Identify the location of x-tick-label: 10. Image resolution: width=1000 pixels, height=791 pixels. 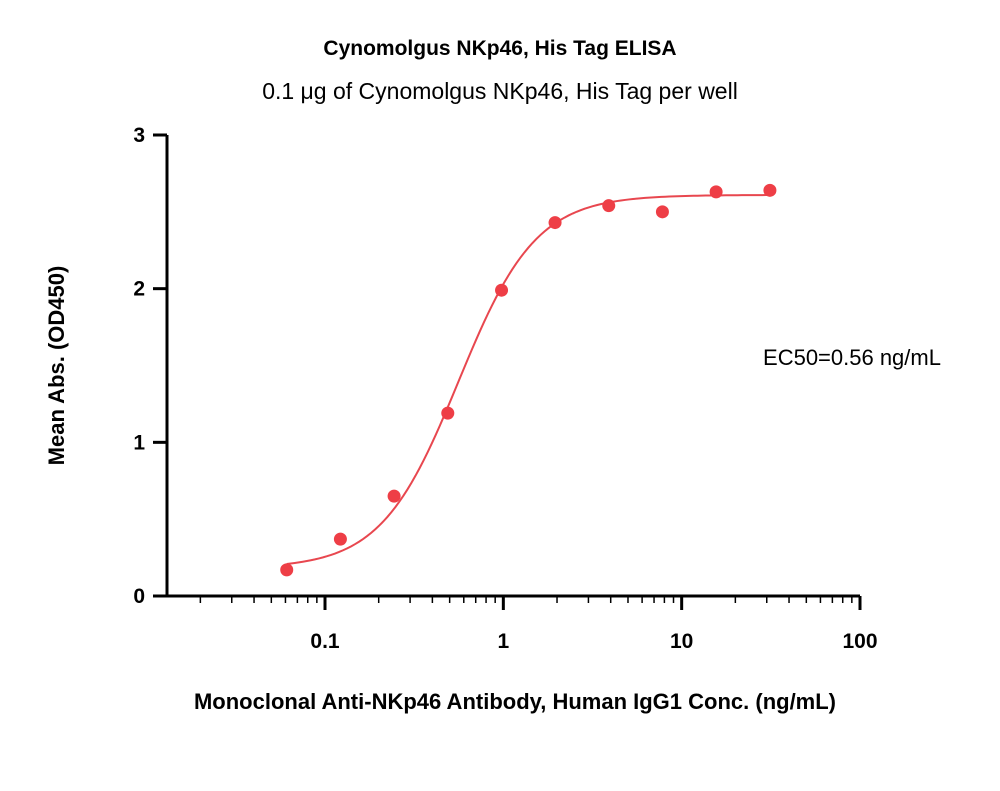
(681, 641).